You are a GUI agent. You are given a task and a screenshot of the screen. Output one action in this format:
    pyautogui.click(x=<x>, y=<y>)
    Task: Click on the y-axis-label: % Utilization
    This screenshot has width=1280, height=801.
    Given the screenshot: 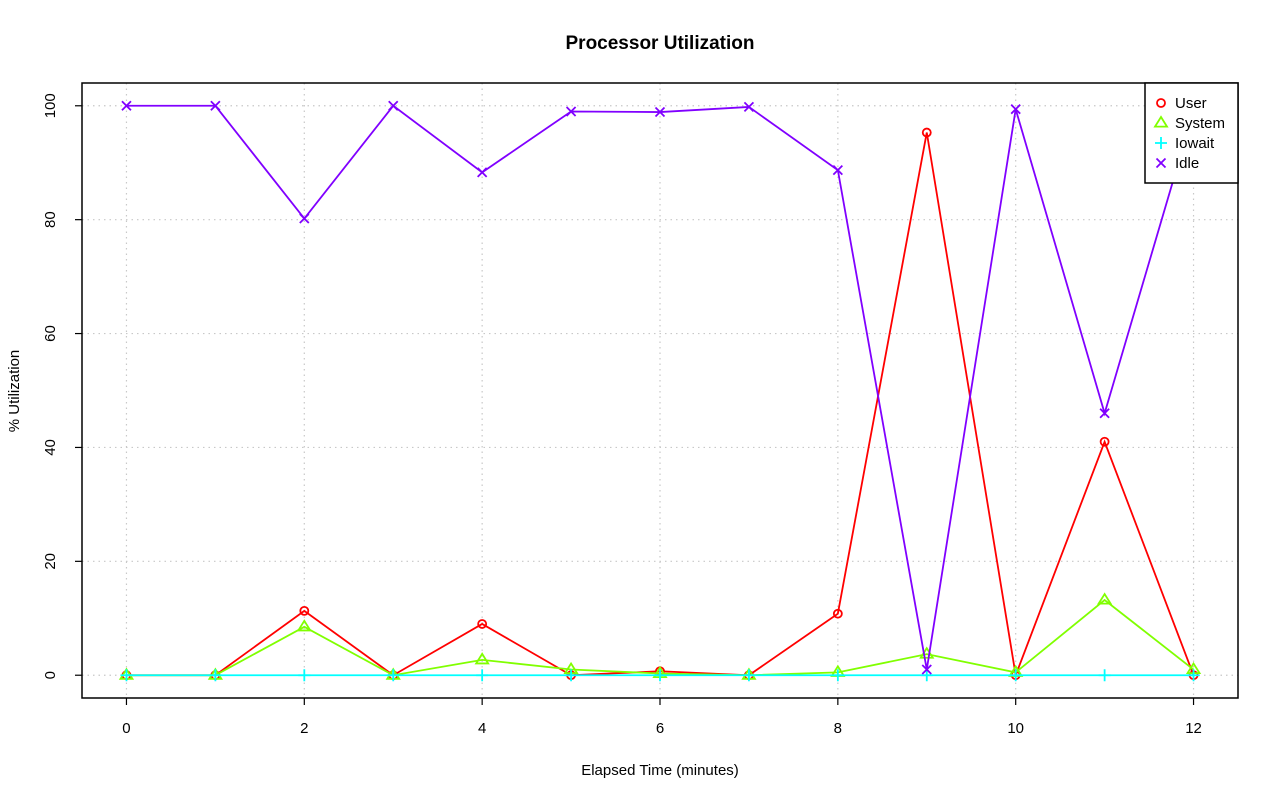 What is the action you would take?
    pyautogui.click(x=14, y=391)
    